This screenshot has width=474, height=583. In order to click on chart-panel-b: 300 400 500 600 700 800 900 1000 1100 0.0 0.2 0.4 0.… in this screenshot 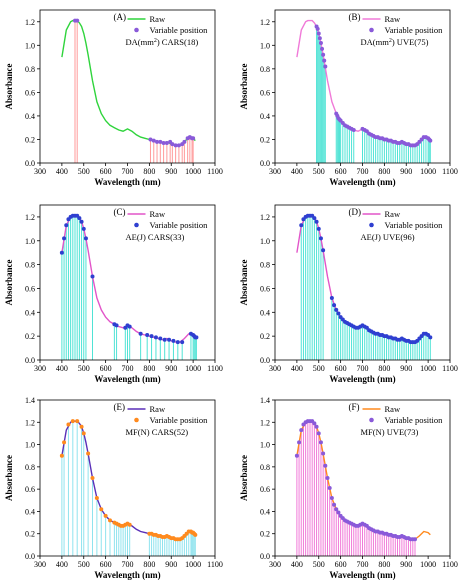, I will do `click(348, 98)`.